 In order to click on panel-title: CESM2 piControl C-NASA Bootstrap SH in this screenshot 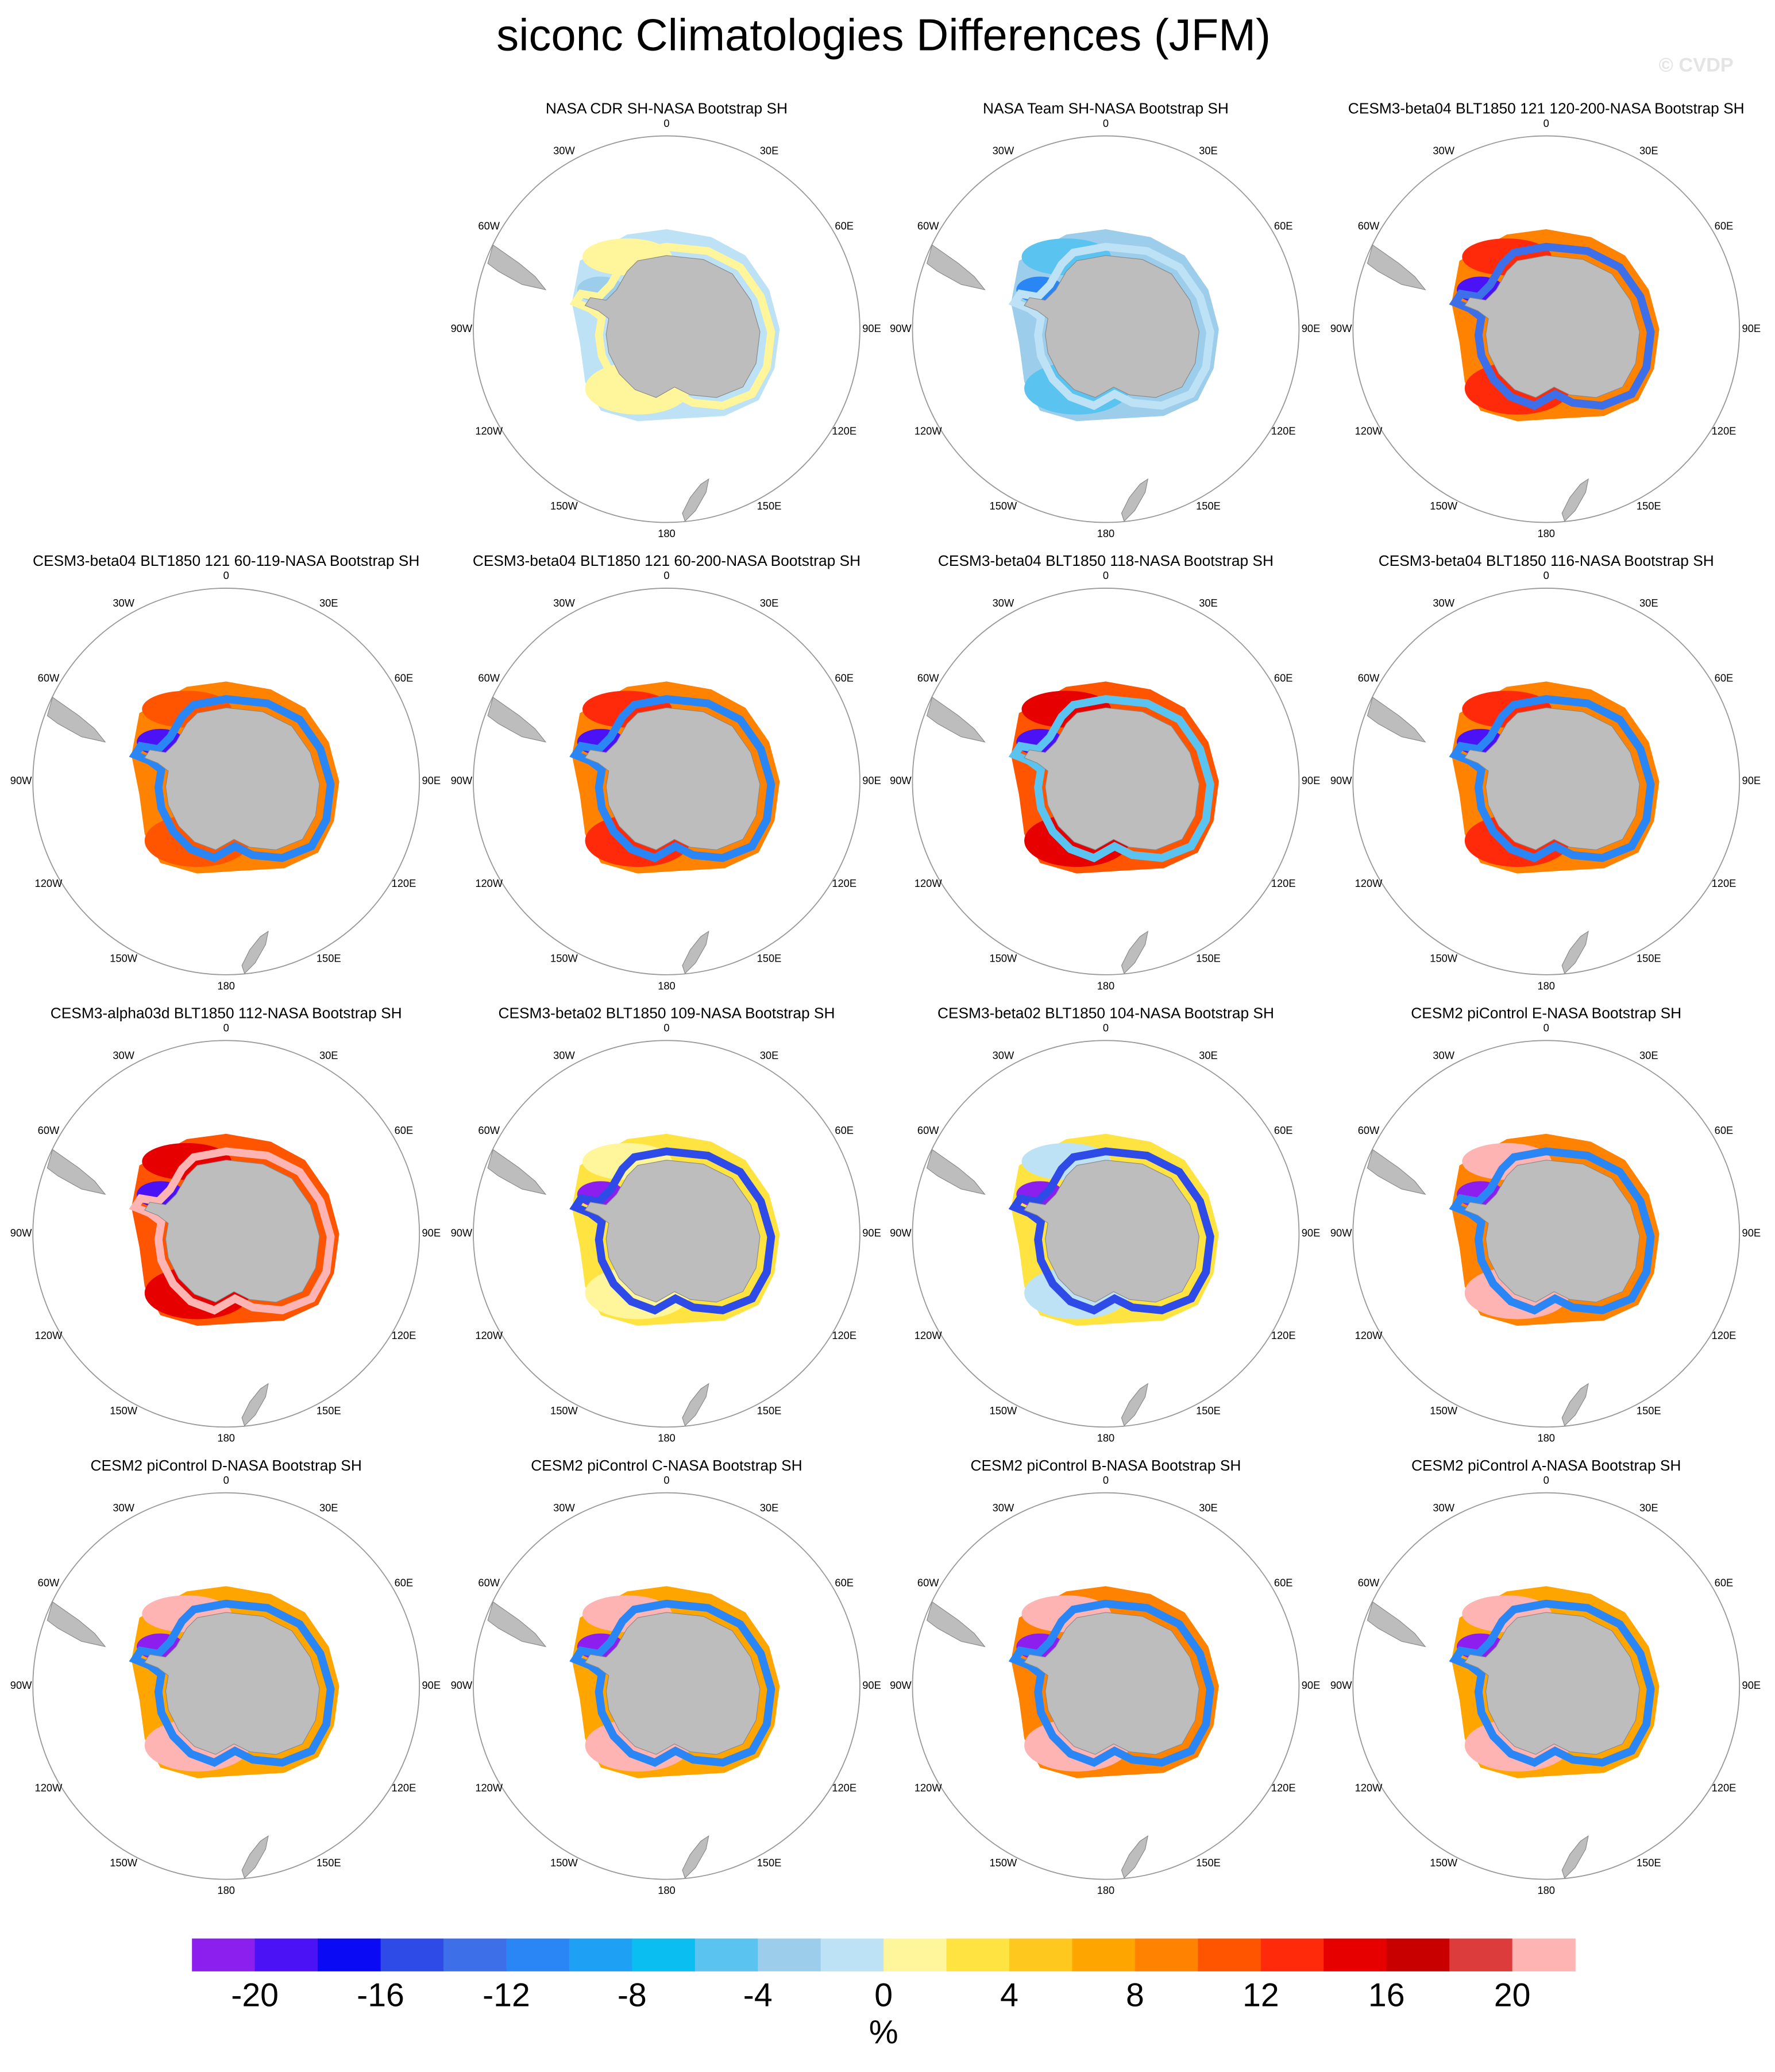, I will do `click(666, 1465)`.